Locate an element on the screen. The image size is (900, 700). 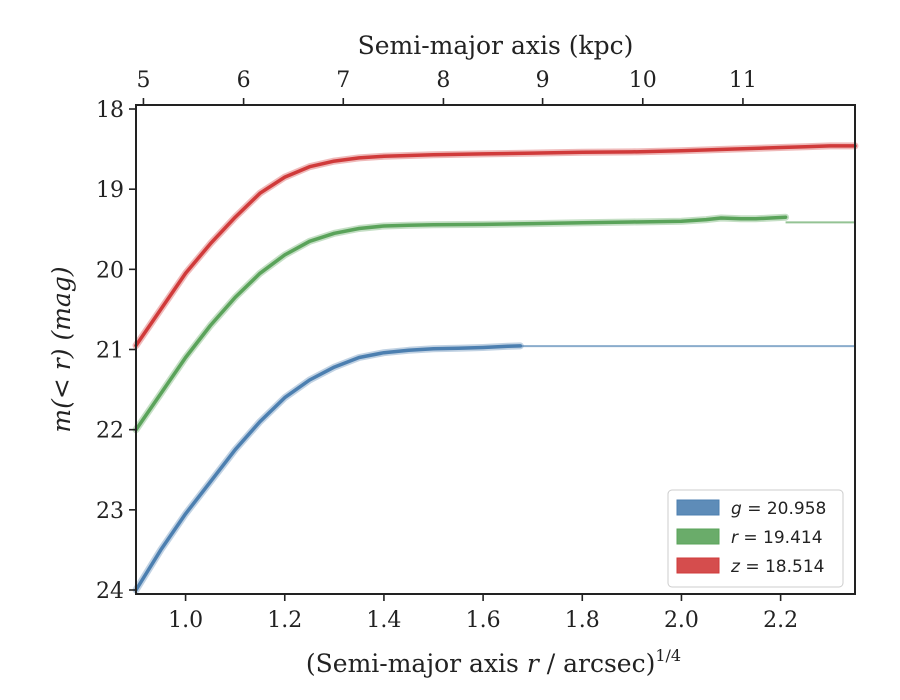
legend-label: g = 20.958 is located at coordinates (778, 509).